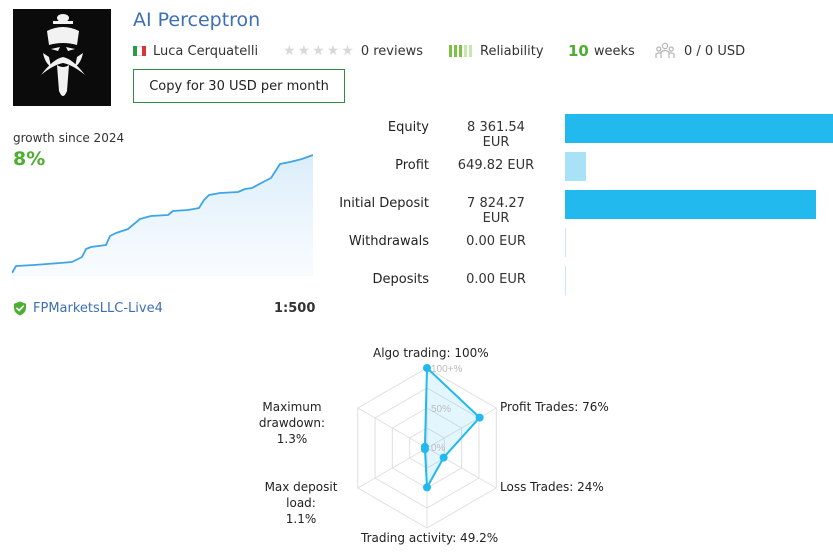 The height and width of the screenshot is (558, 833). I want to click on radar-label-max-deposit-load: Max deposit load: 1.1%, so click(301, 503).